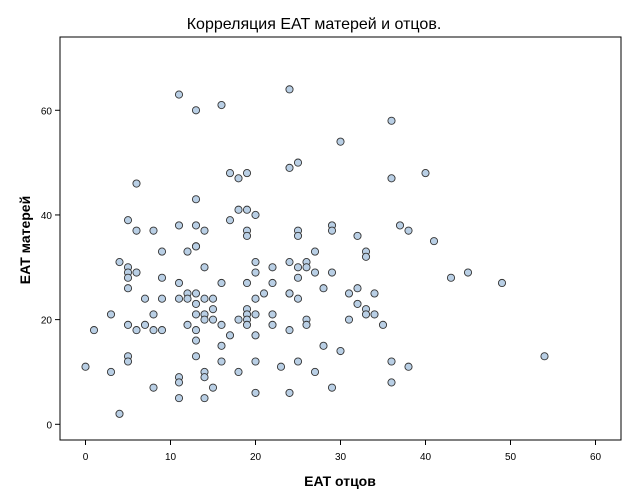  Describe the element at coordinates (426, 457) in the screenshot. I see `x-tick-label: 40` at that location.